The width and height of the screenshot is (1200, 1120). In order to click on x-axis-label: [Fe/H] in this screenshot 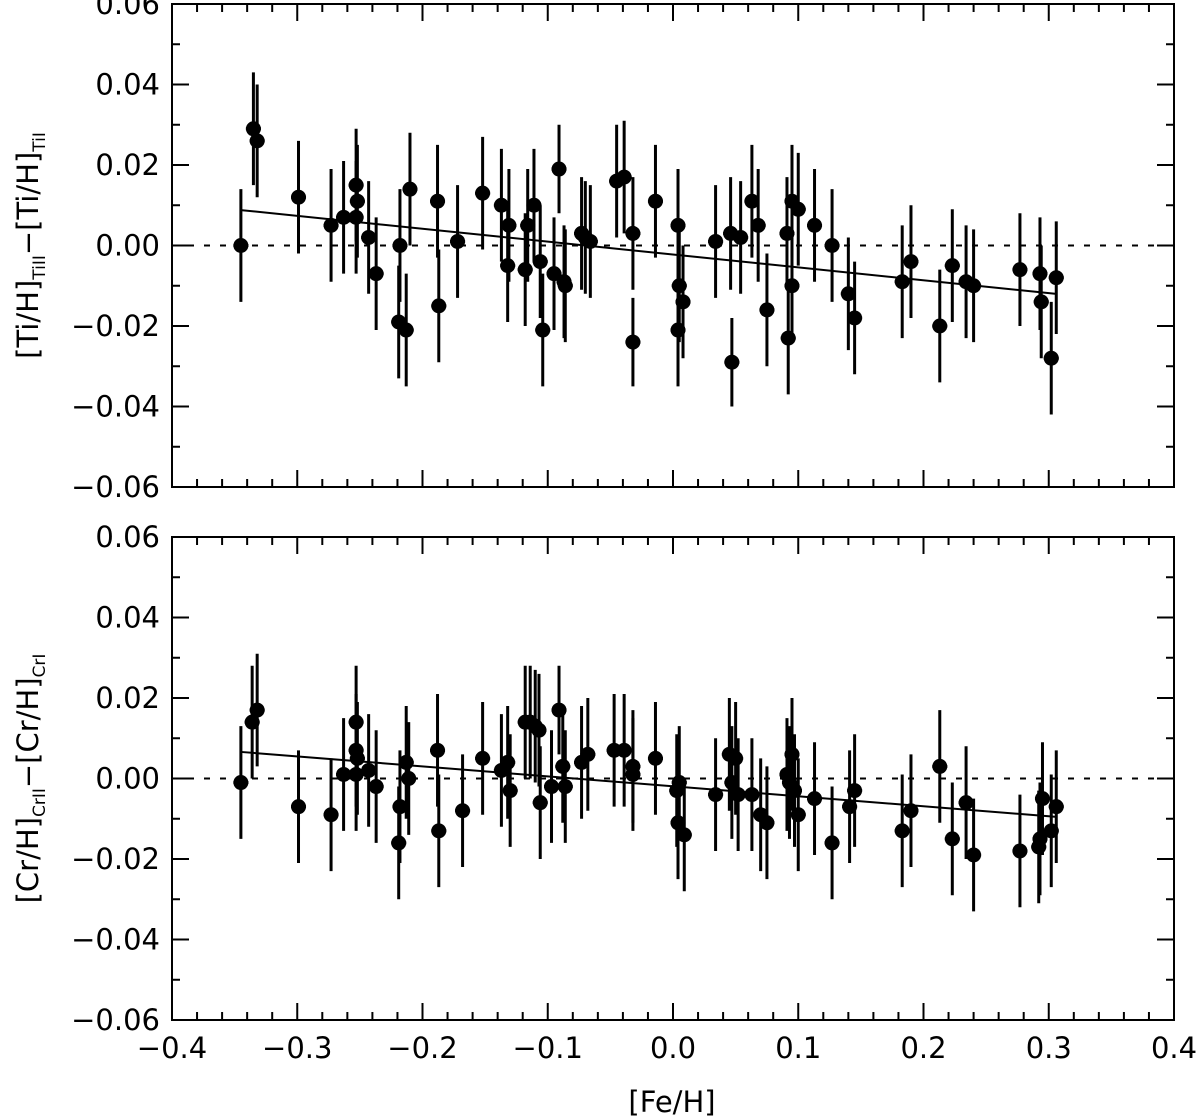, I will do `click(671, 1102)`.